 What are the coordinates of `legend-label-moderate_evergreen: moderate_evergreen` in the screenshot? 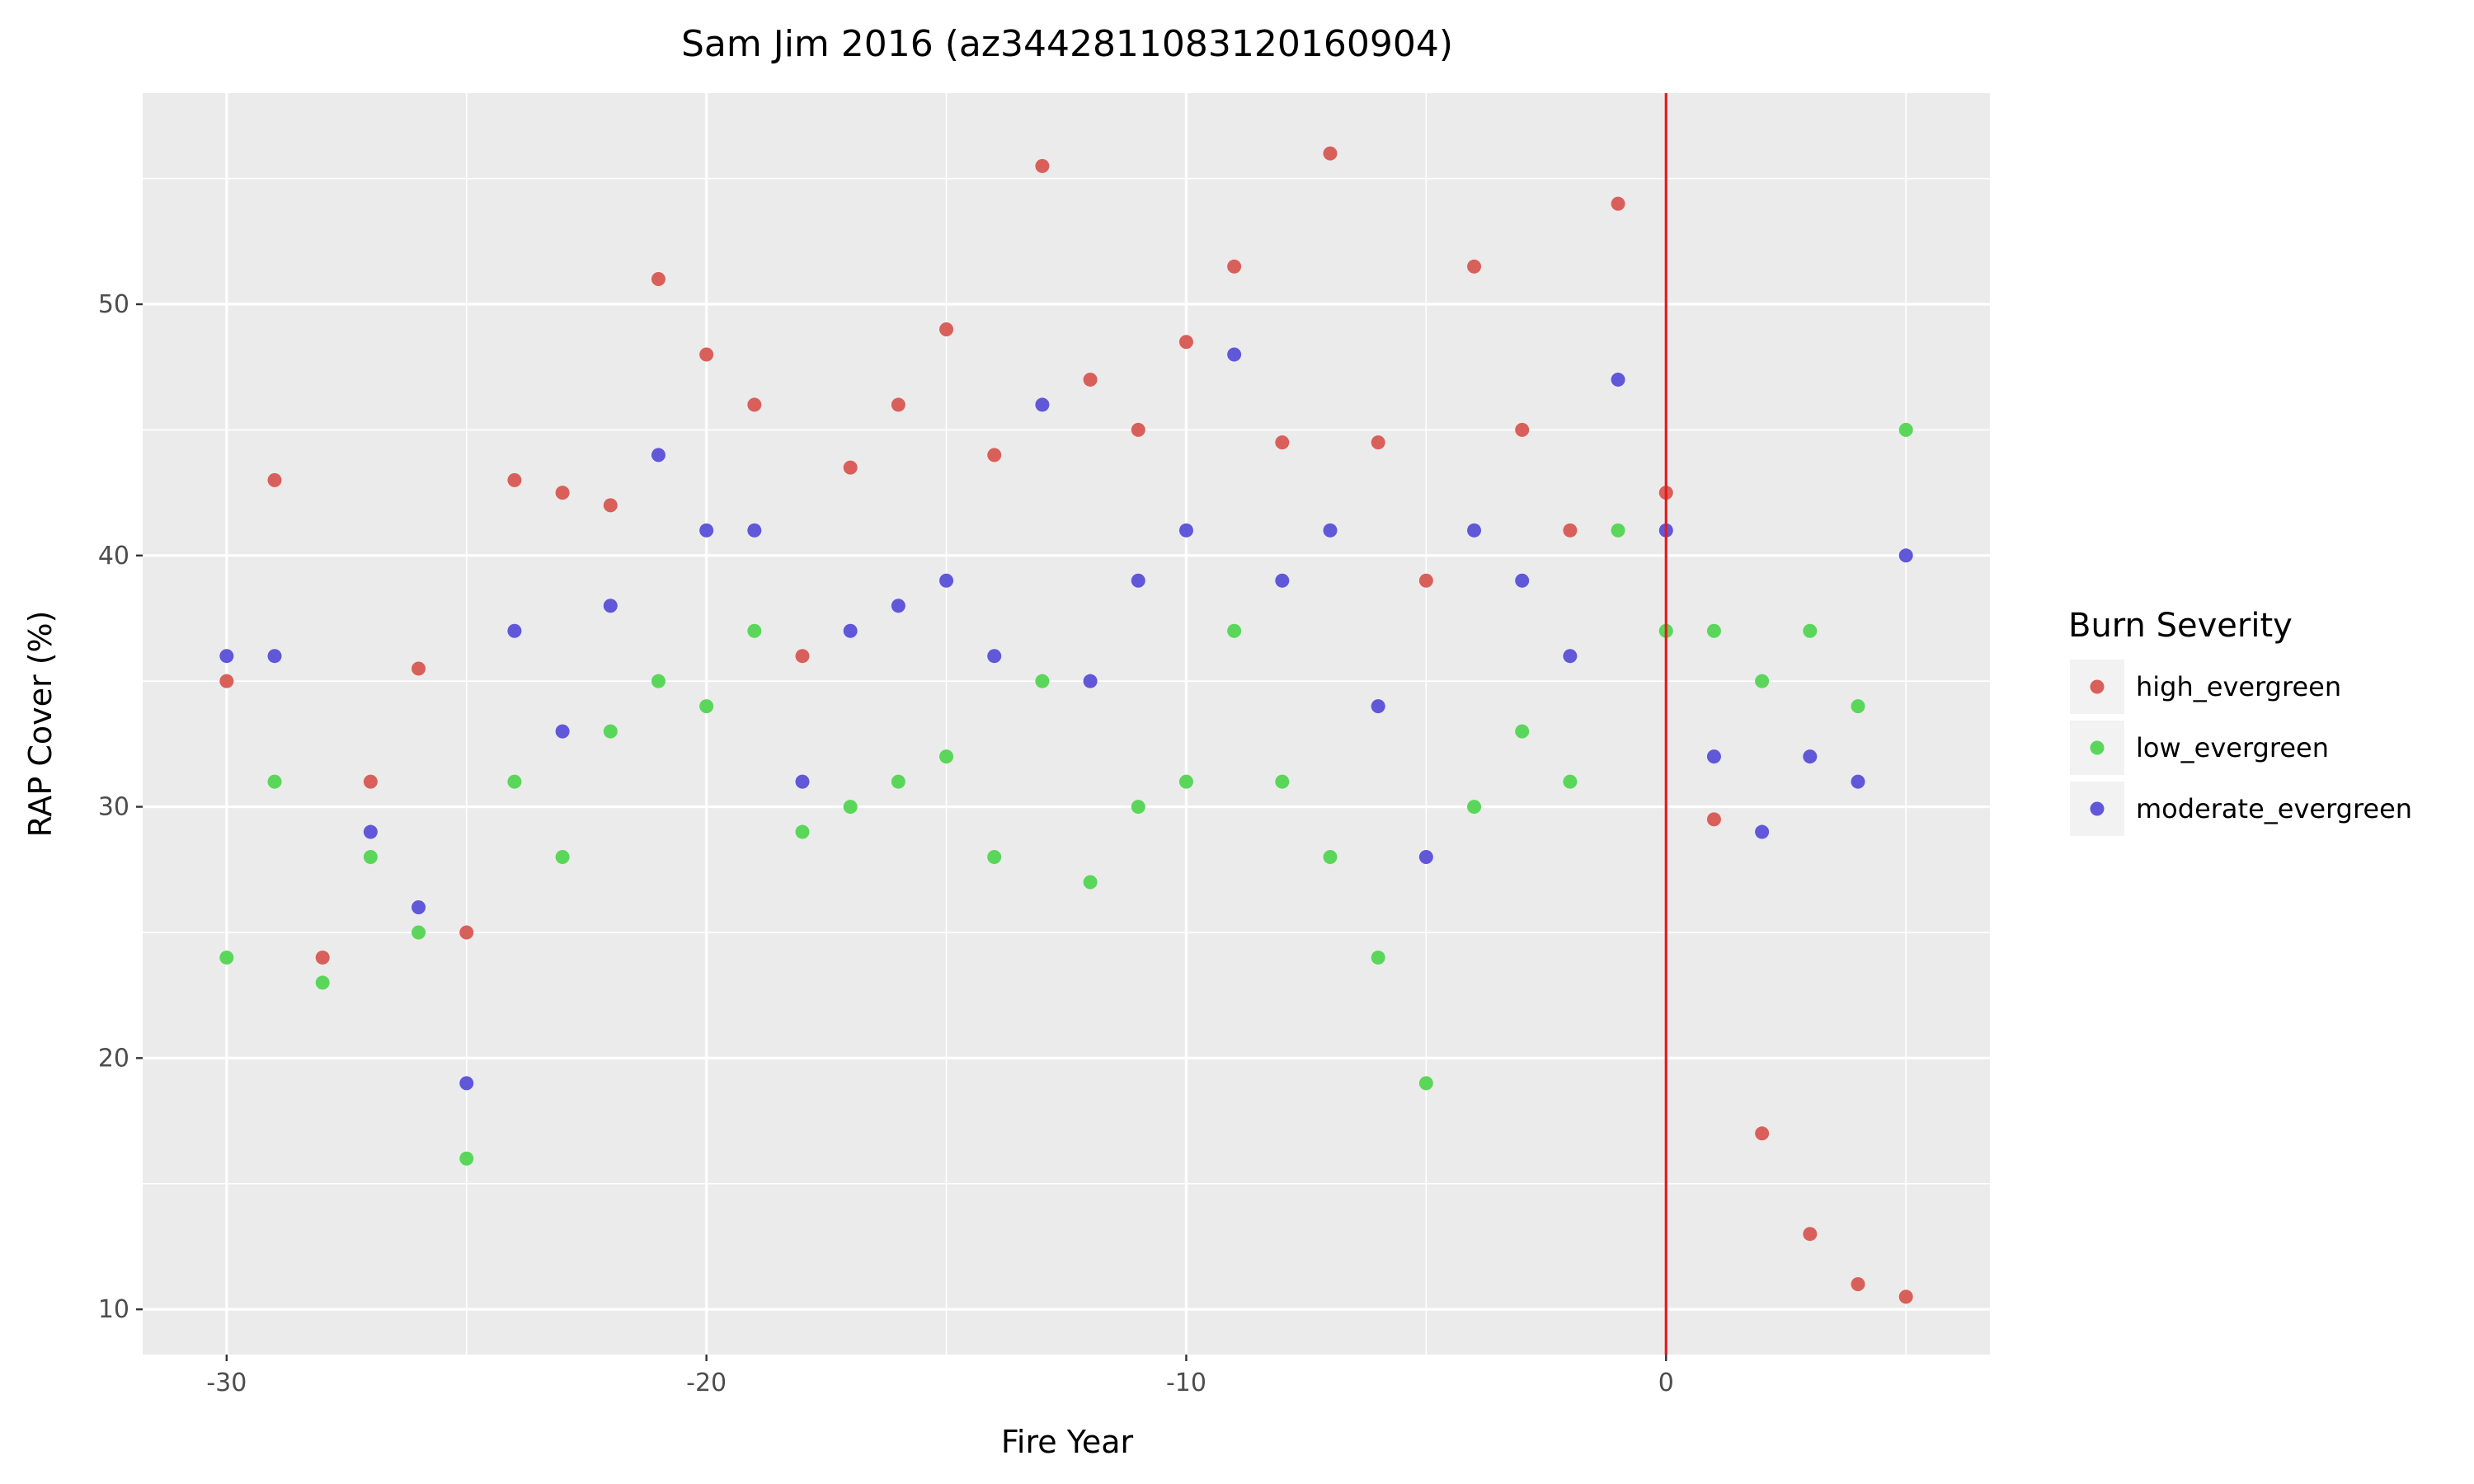 It's located at (2274, 808).